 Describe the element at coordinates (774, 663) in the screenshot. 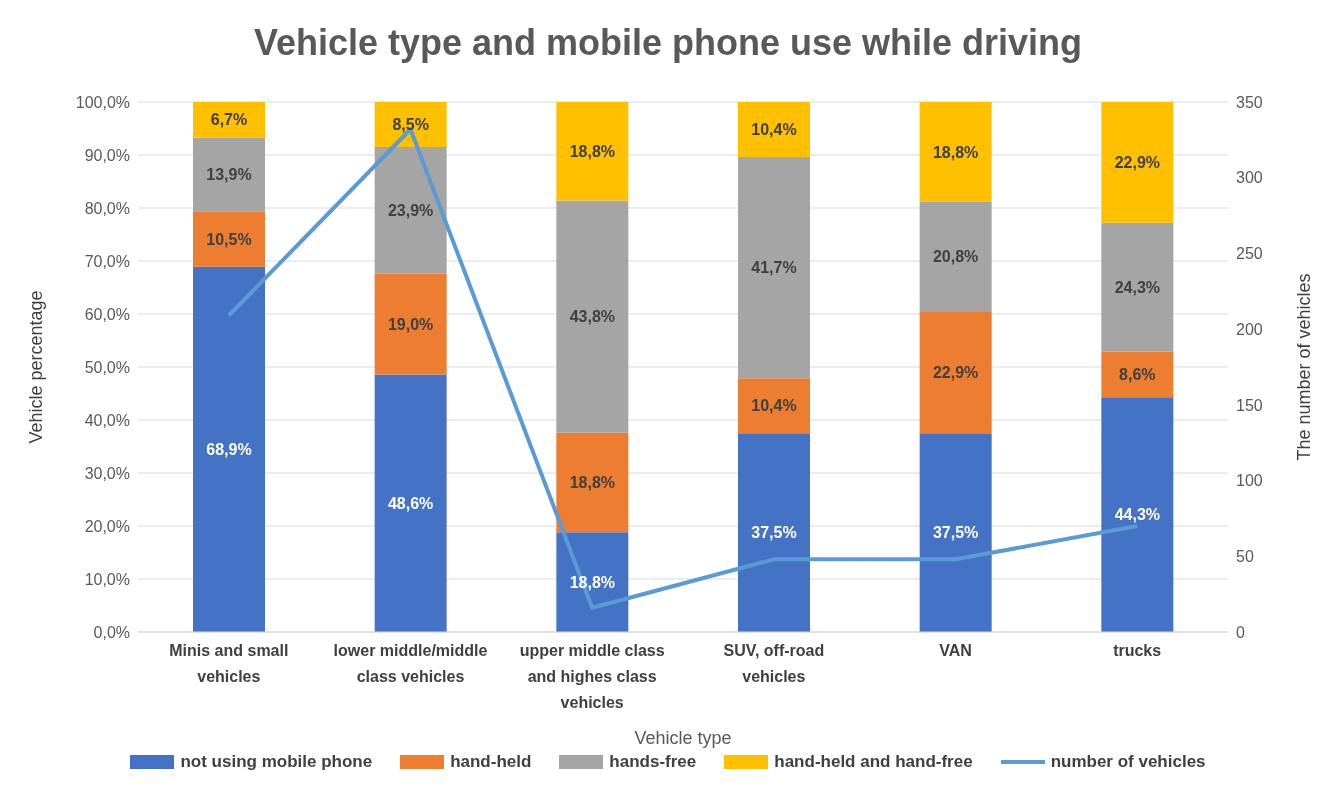

I see `x-tick-label: SUV, off-road vehicles` at that location.